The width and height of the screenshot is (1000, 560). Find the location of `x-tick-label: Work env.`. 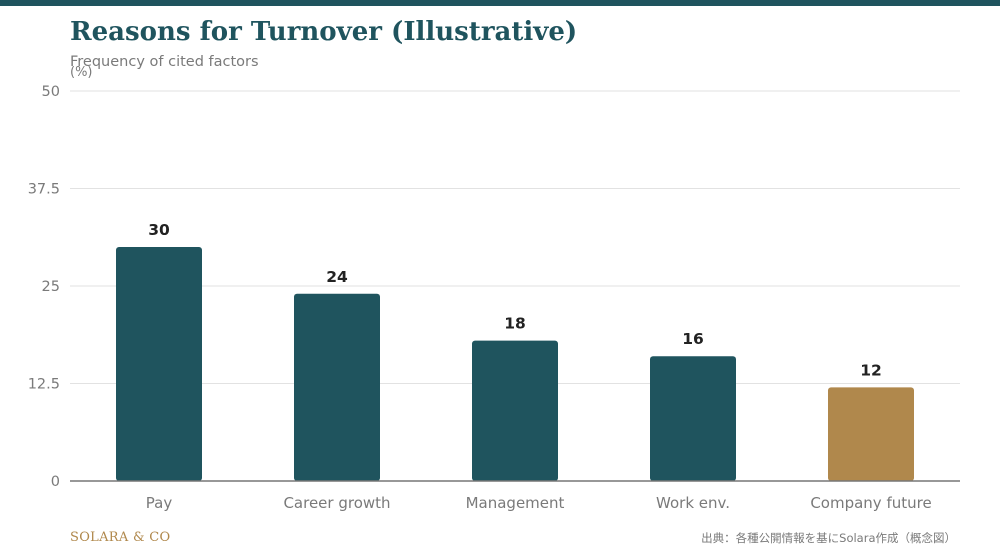

x-tick-label: Work env. is located at coordinates (693, 503).